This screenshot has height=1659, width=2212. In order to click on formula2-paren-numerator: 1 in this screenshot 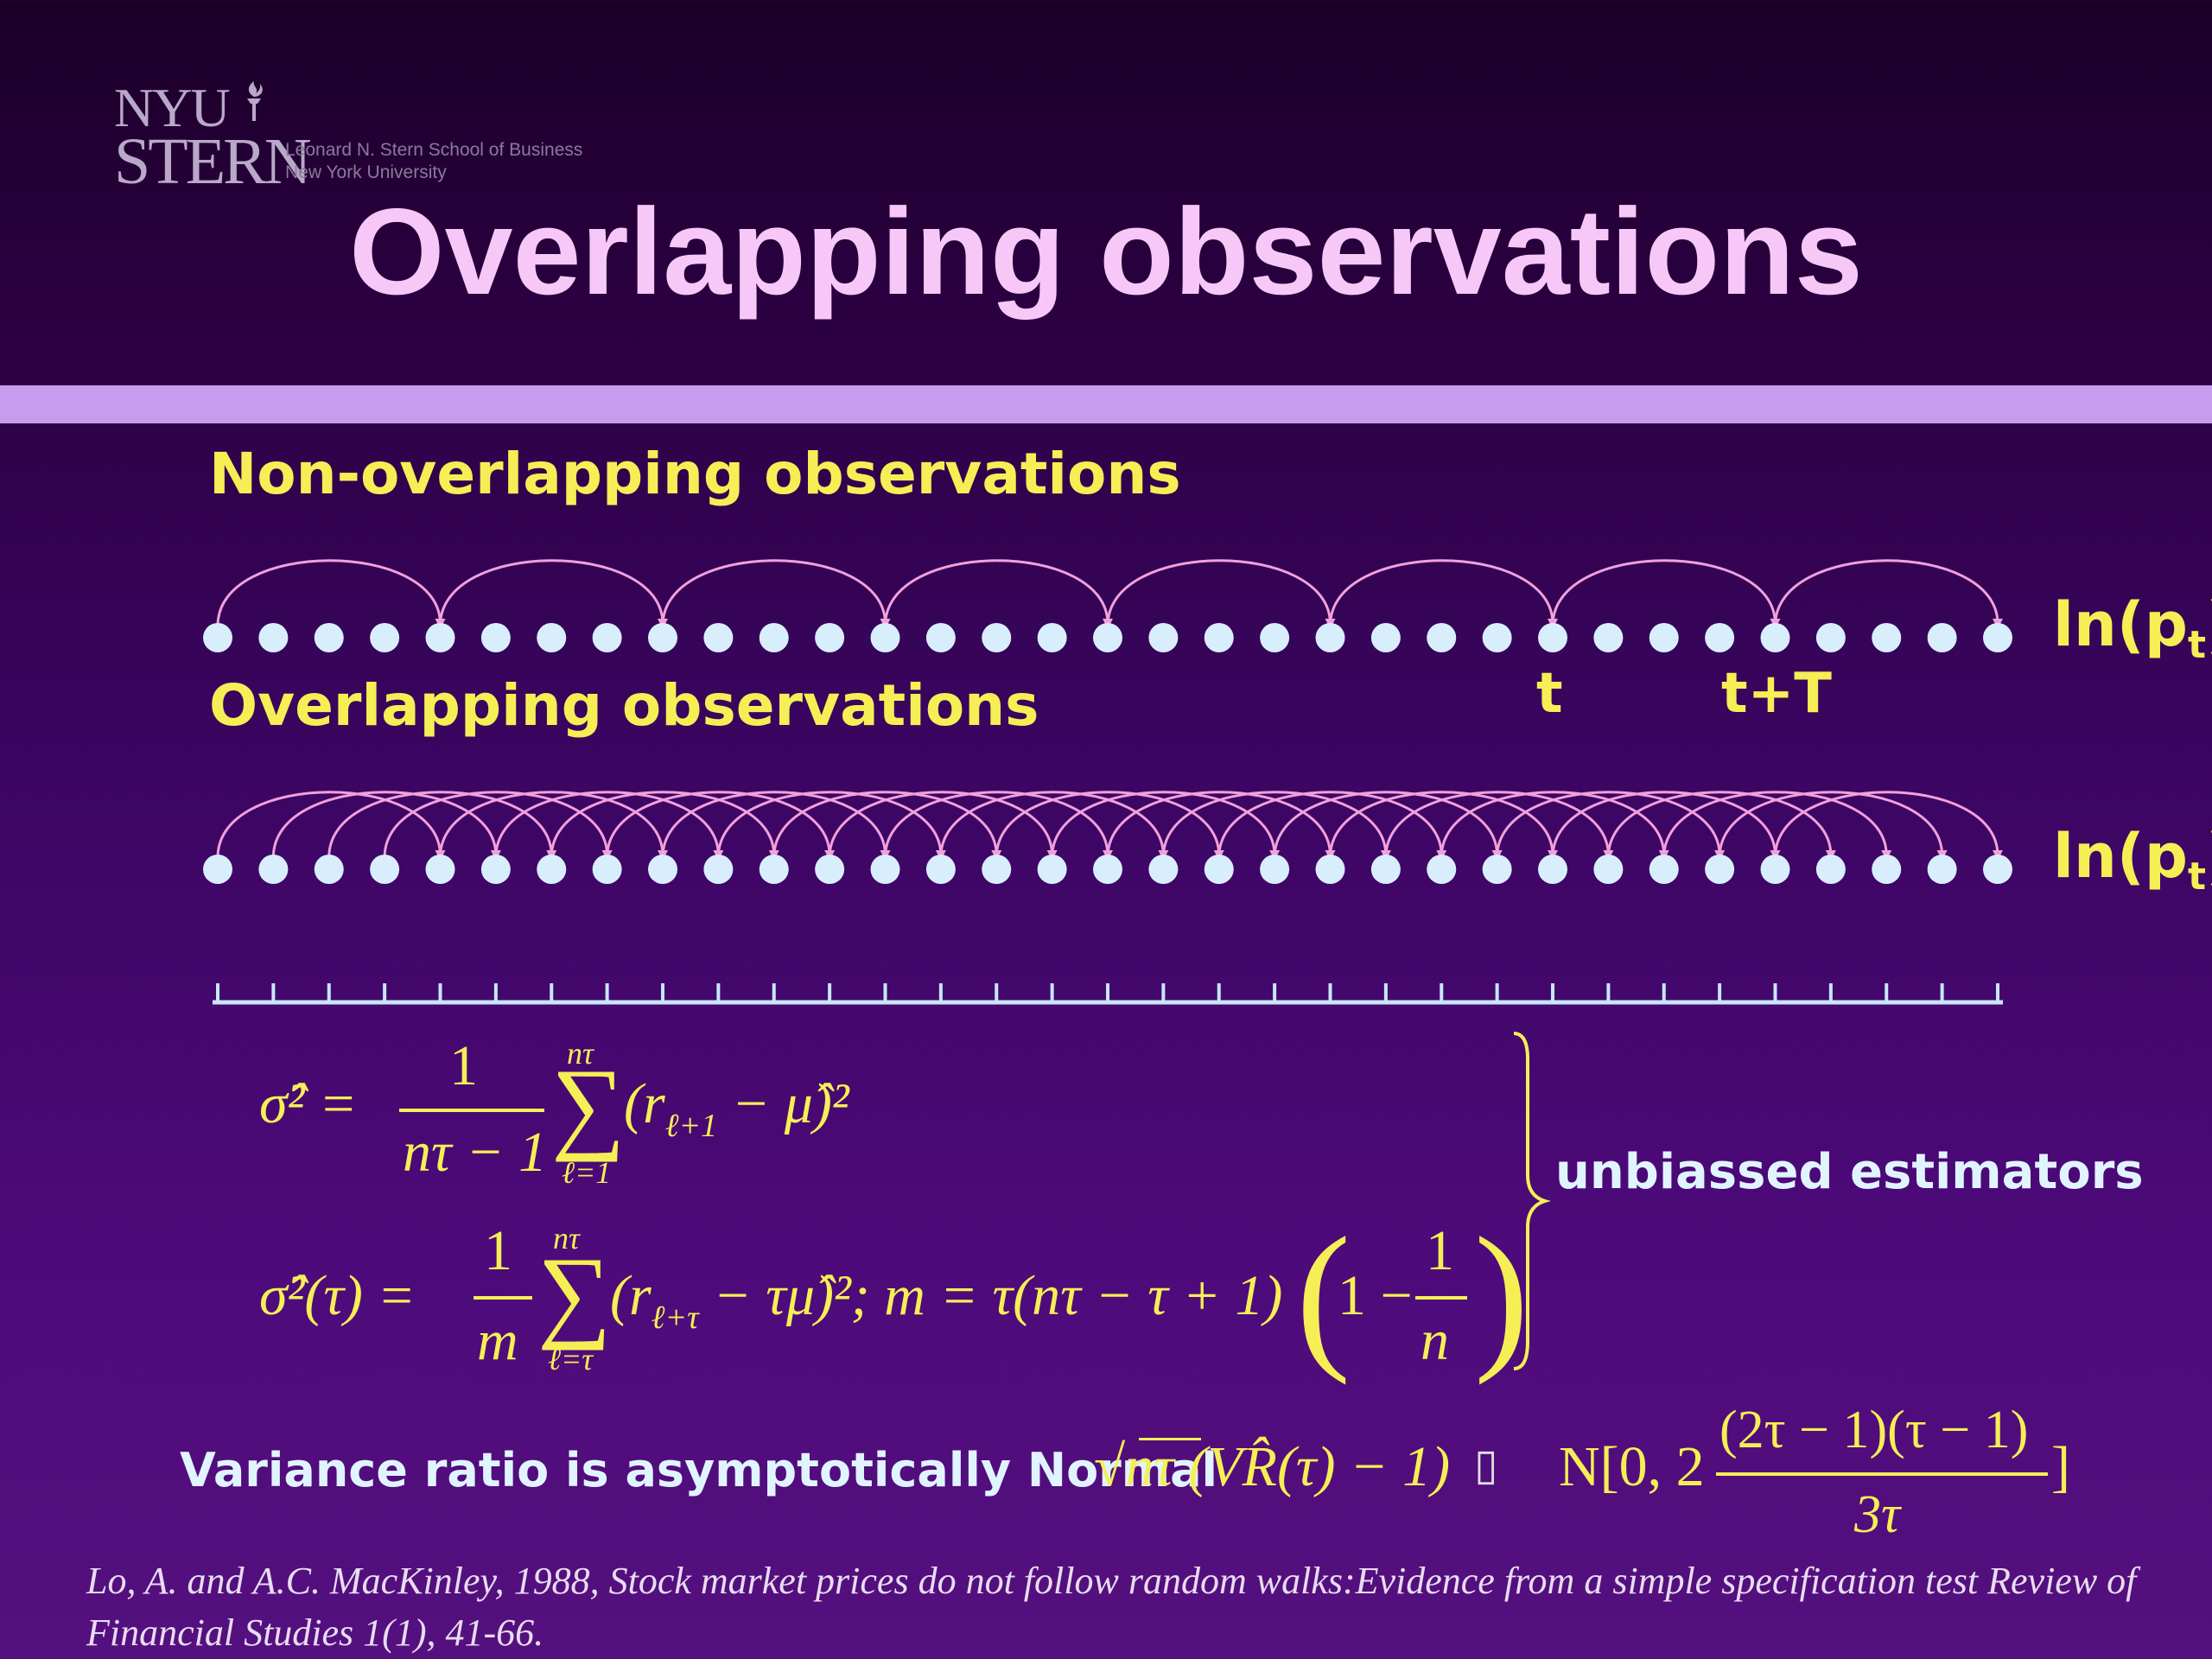, I will do `click(1440, 1250)`.